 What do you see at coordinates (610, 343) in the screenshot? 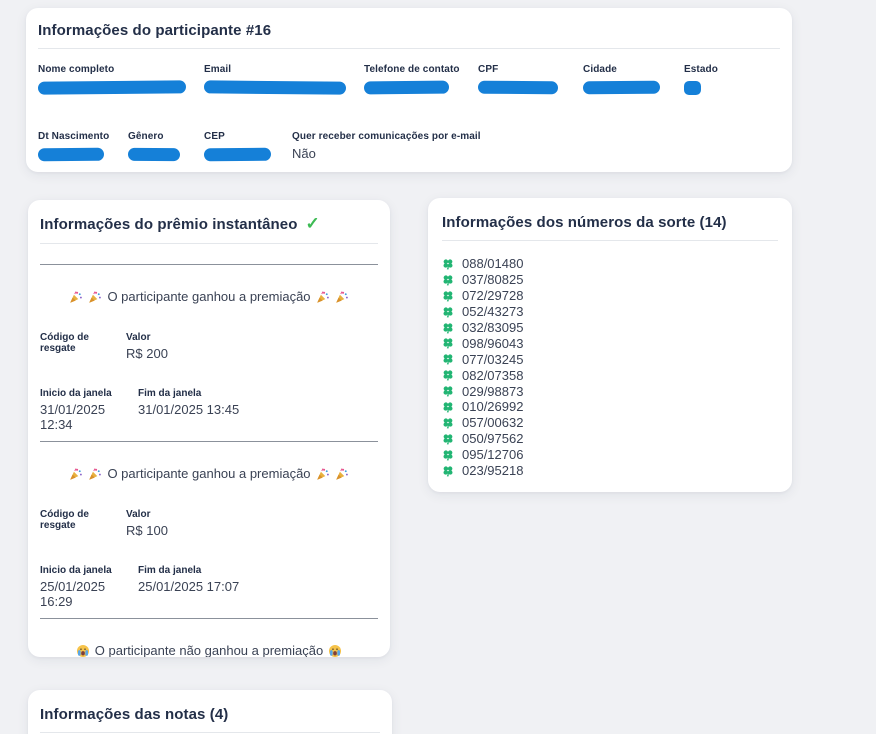
I see `lucky-number-item: 098/96043` at bounding box center [610, 343].